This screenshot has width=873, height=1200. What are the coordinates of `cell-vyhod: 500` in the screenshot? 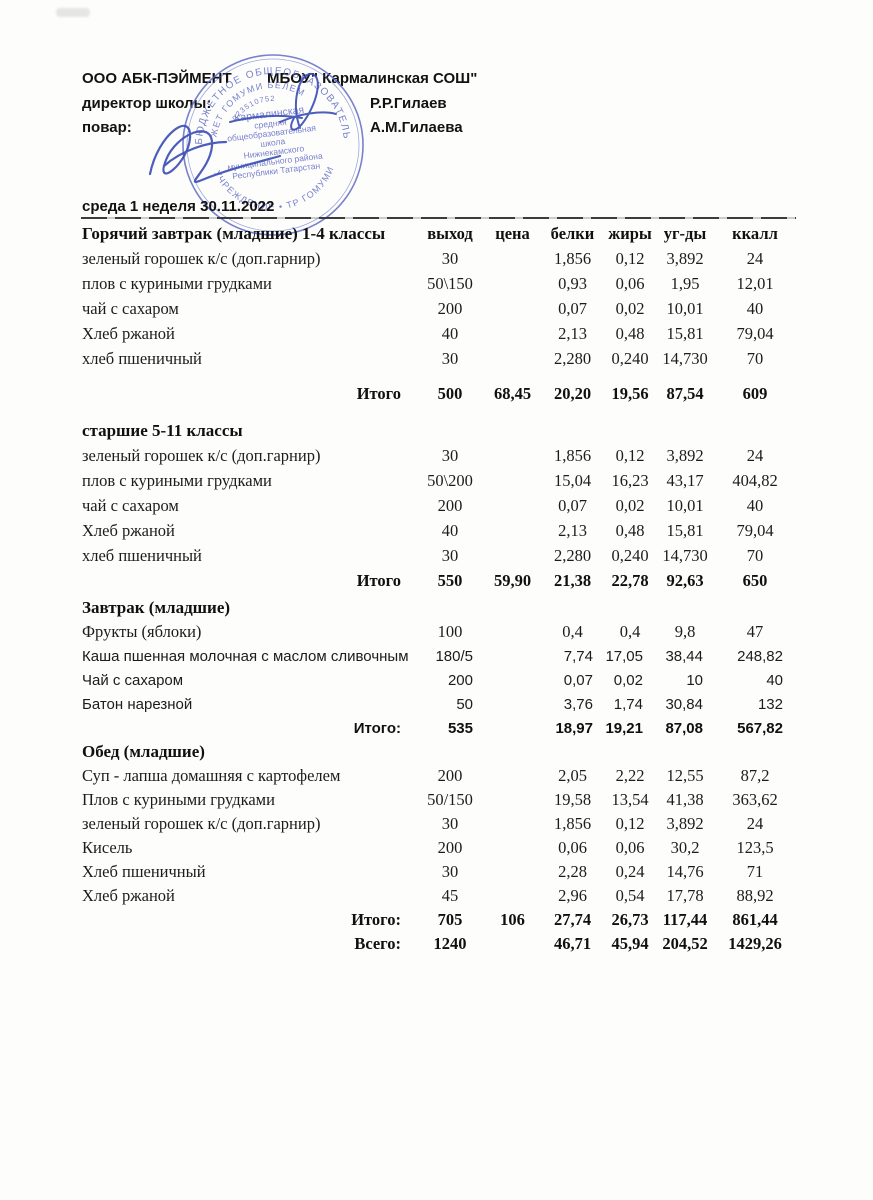 It's located at (450, 393).